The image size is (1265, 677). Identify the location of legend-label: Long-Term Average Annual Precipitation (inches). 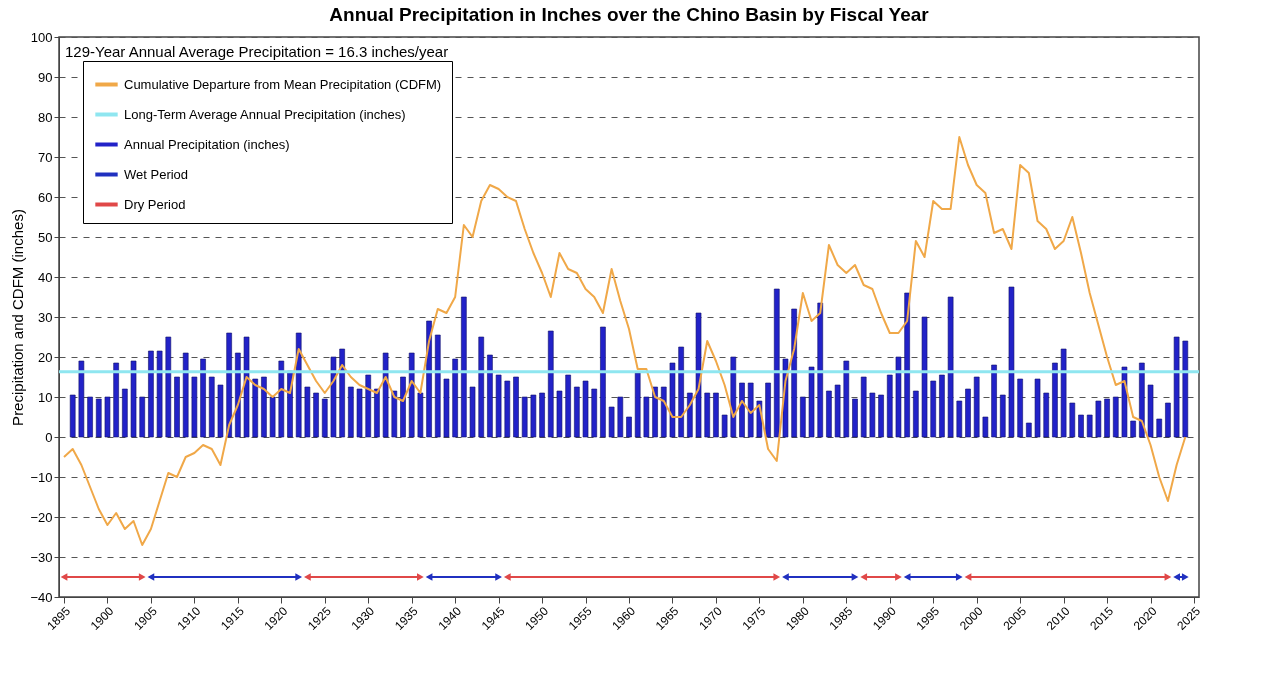
(265, 114).